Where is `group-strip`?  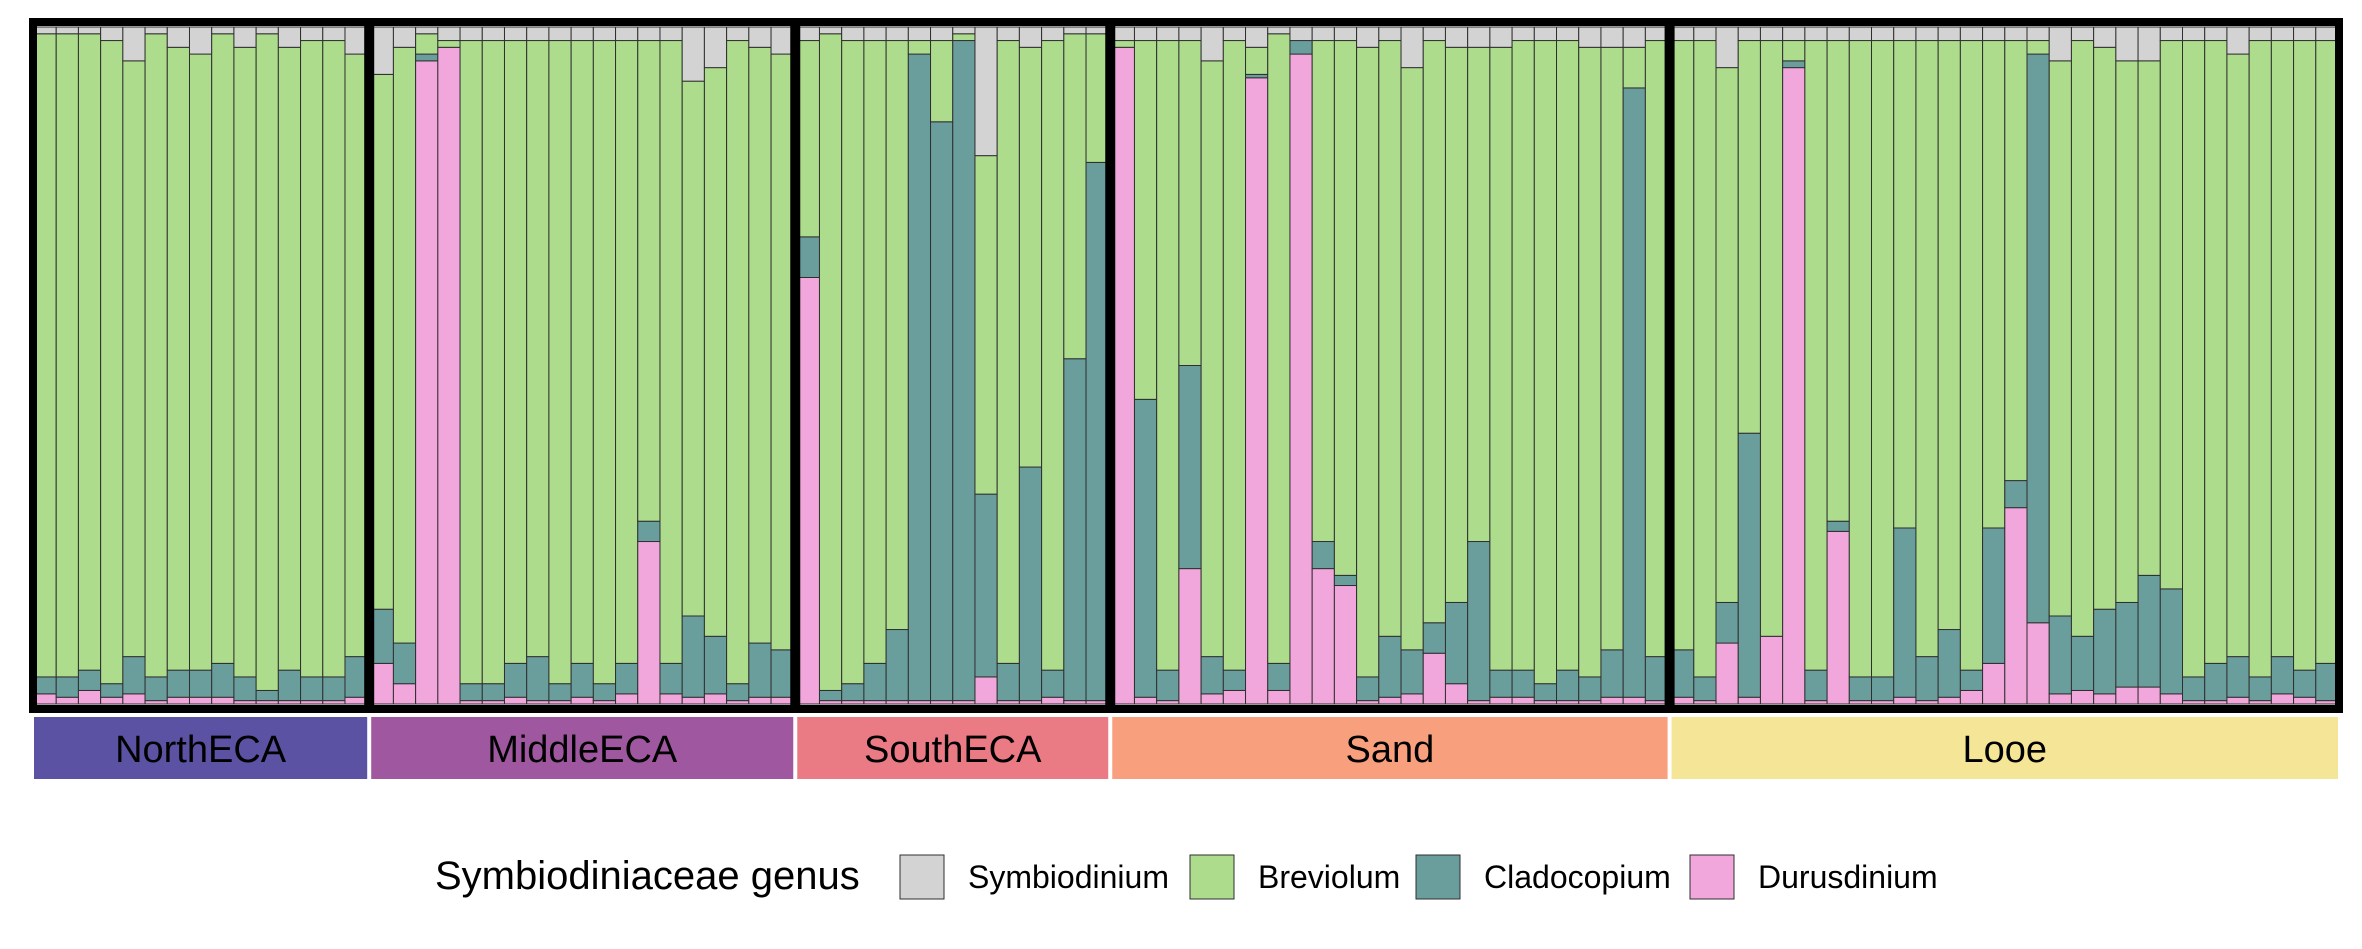 group-strip is located at coordinates (1390, 748).